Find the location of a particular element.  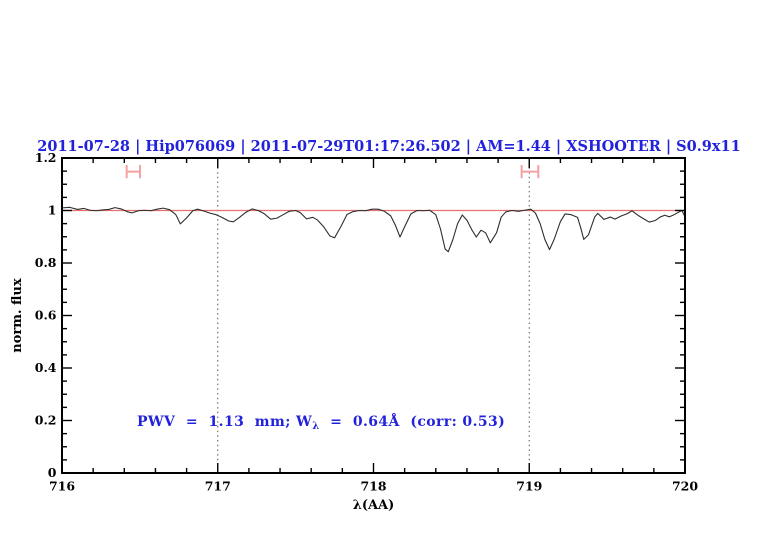

spectrum-line is located at coordinates (373, 229).